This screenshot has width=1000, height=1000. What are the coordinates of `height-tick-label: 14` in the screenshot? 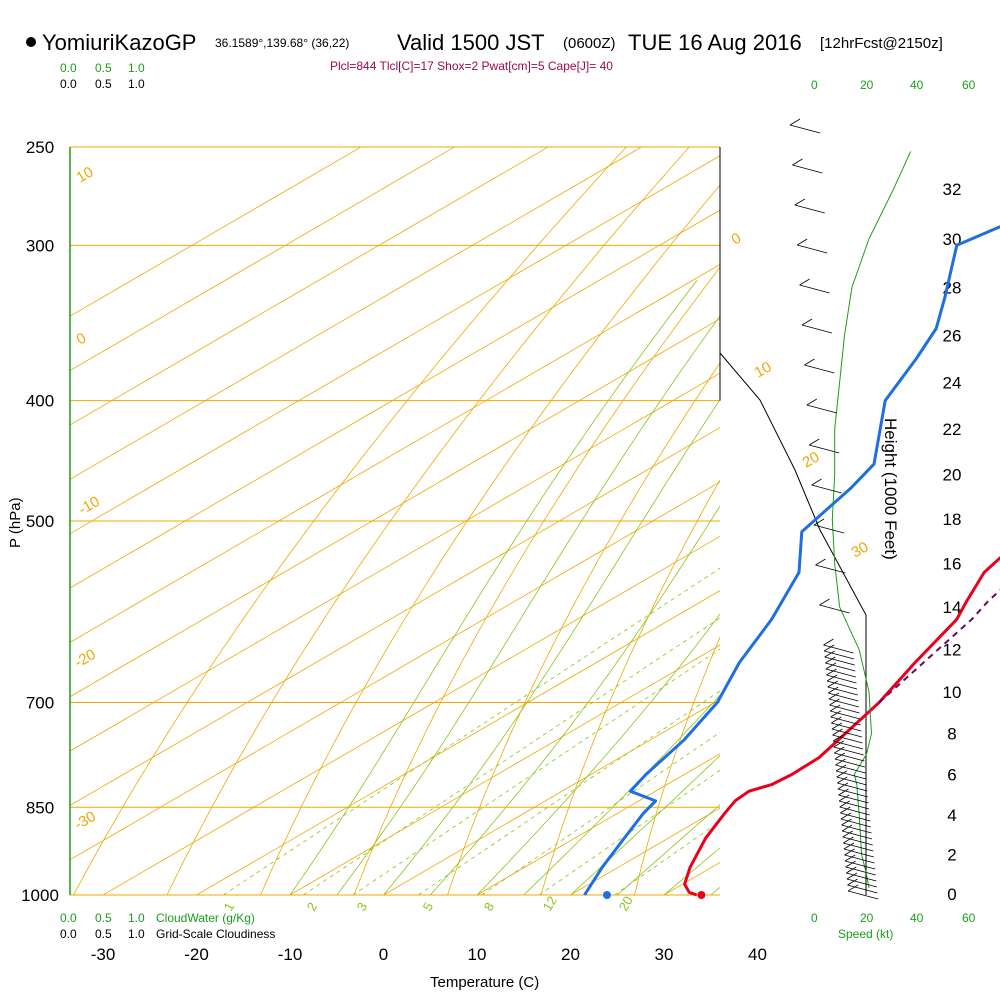 It's located at (952, 607).